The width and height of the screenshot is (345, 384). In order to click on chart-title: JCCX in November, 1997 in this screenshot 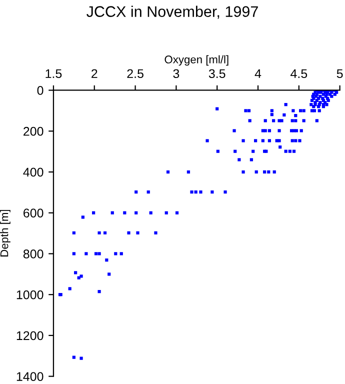, I will do `click(172, 12)`.